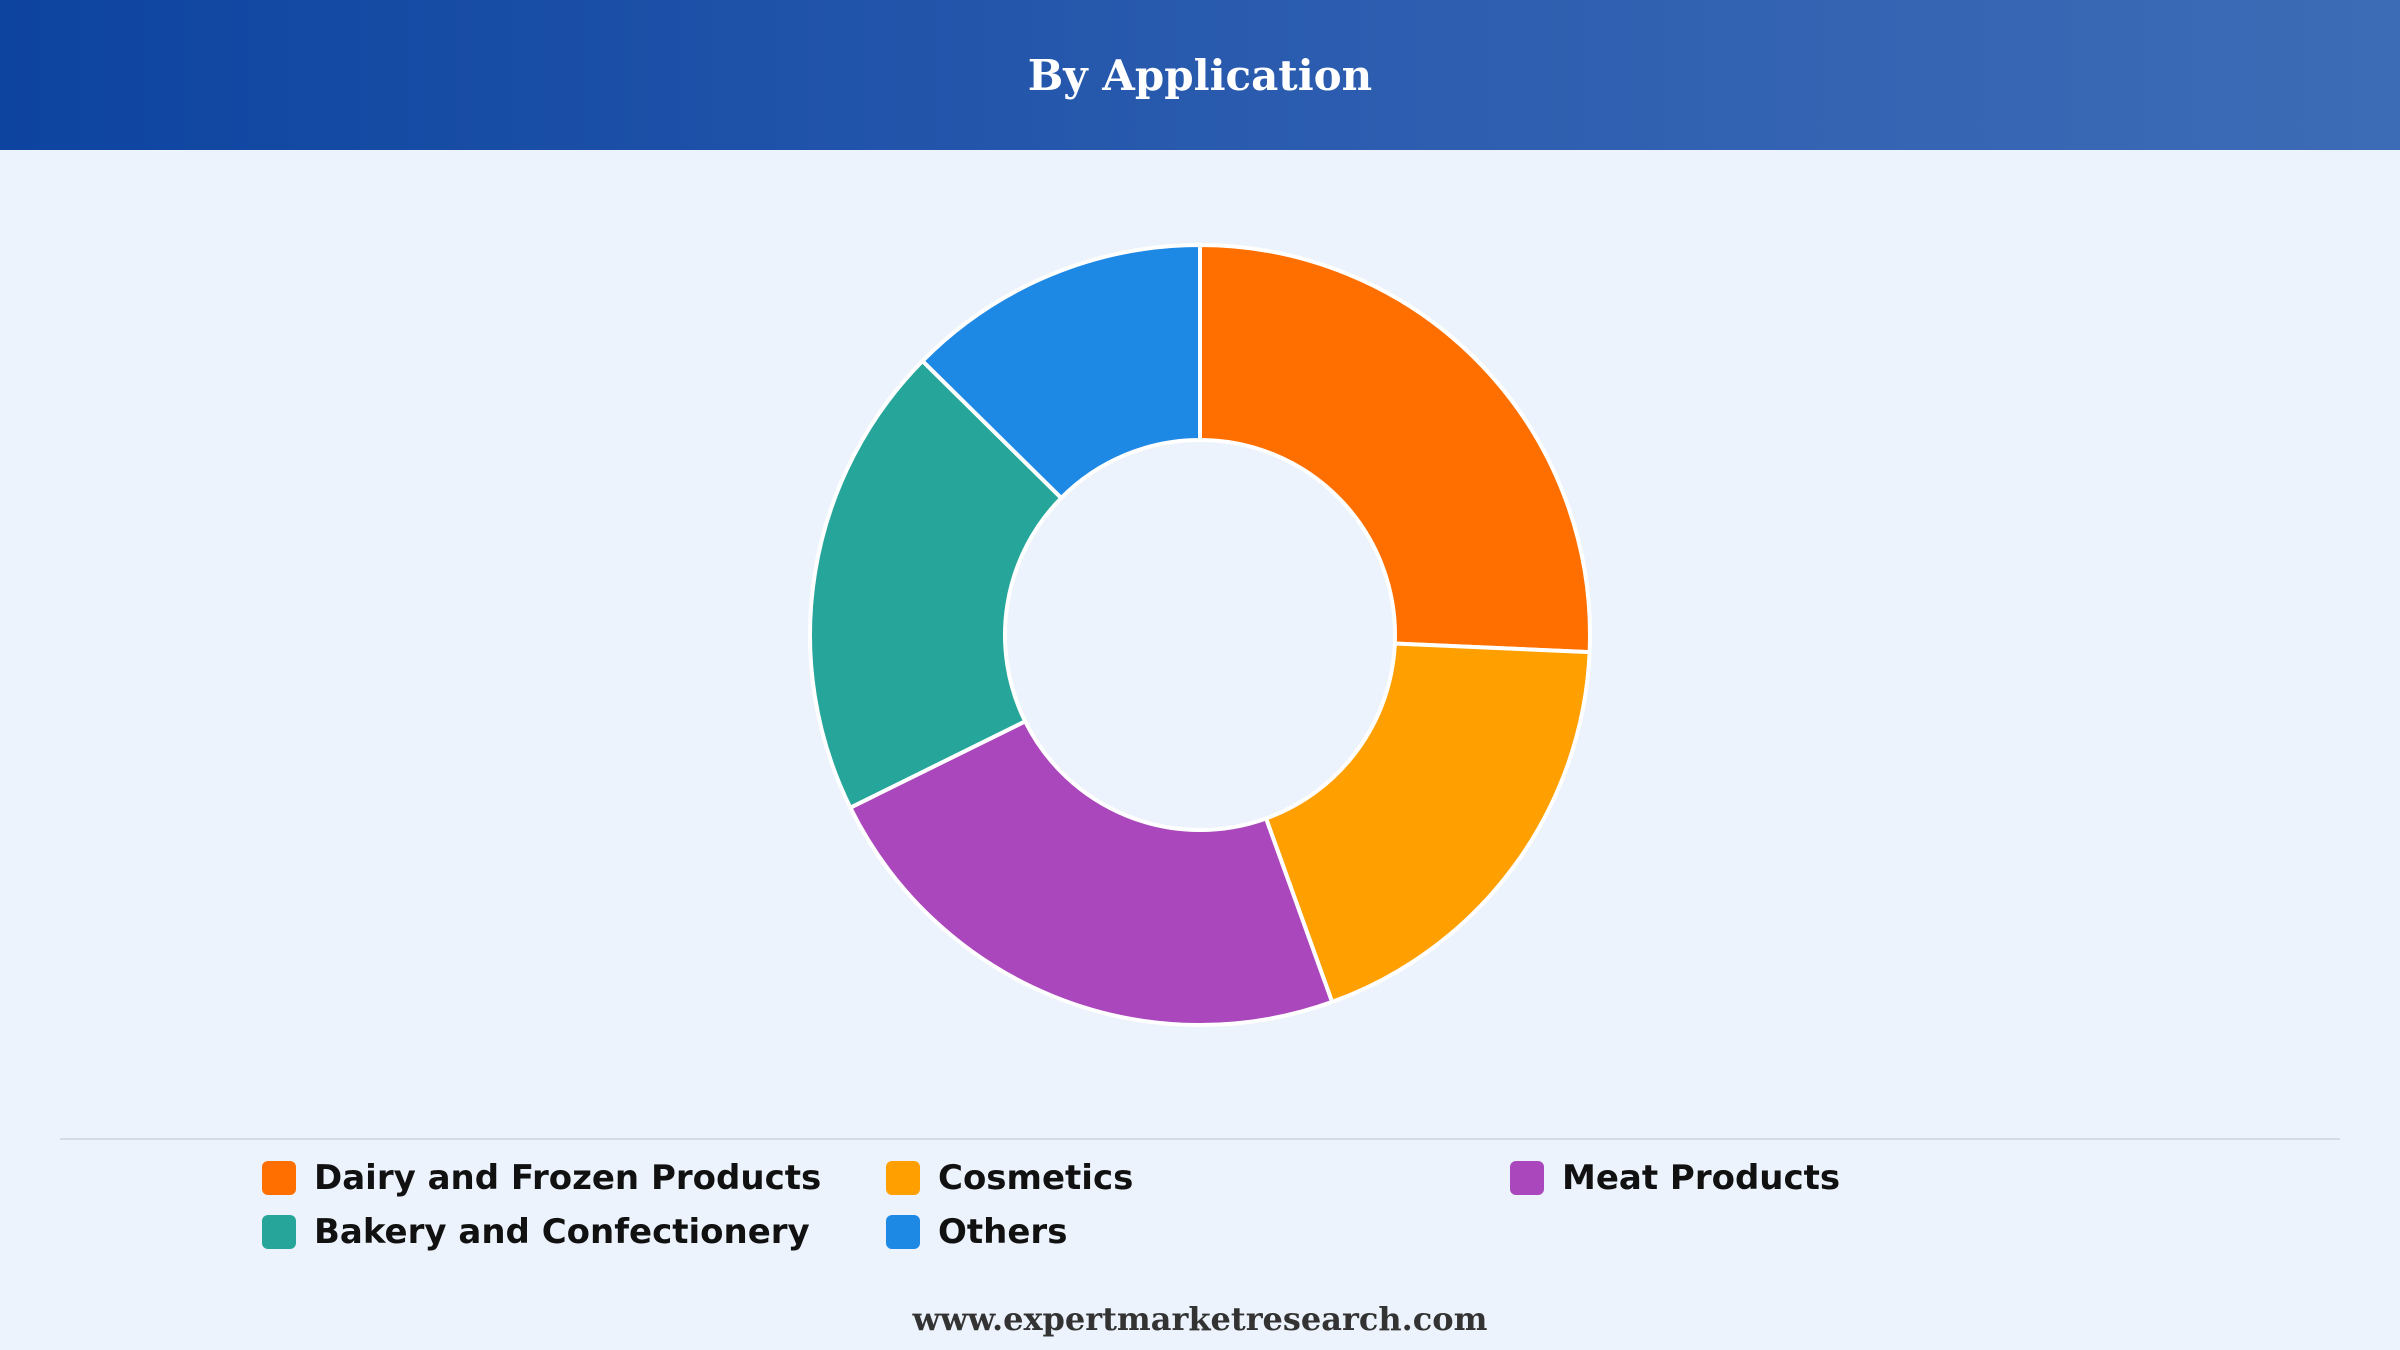 This screenshot has height=1350, width=2400. What do you see at coordinates (562, 1232) in the screenshot?
I see `legend-label: Bakery and Confectionery` at bounding box center [562, 1232].